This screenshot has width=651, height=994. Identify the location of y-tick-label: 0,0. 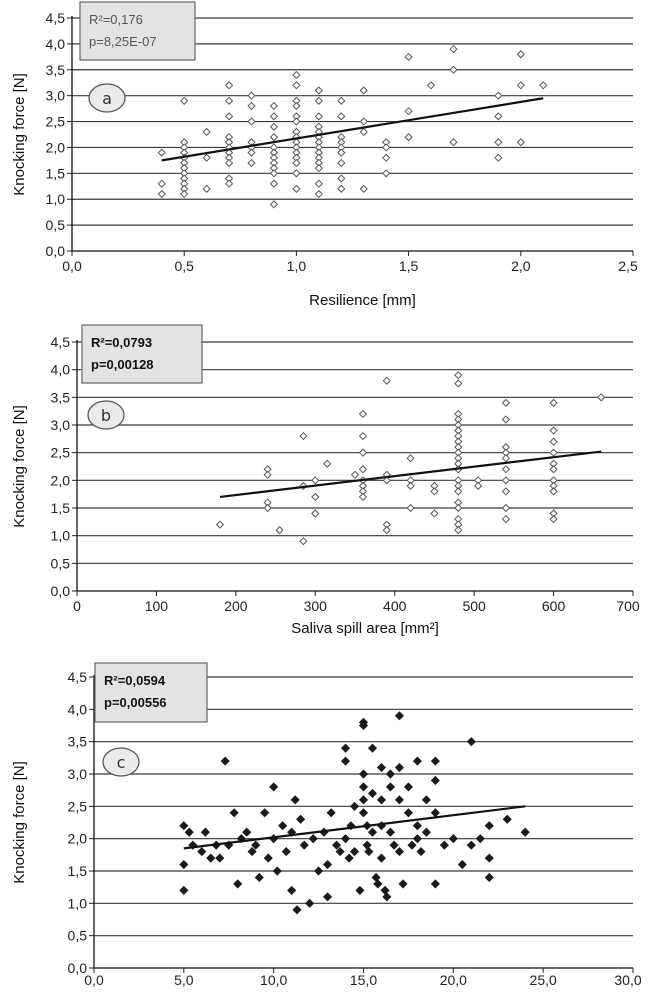
(61, 591).